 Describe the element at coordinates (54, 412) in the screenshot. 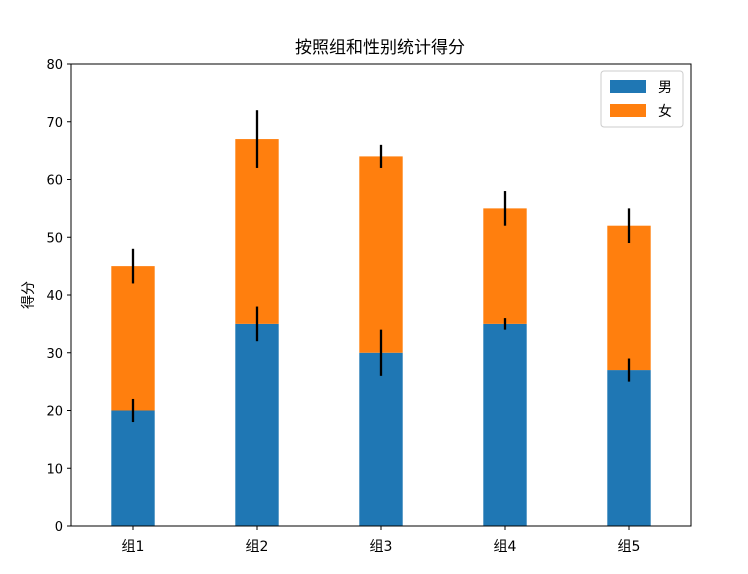

I see `y-tick-label: 20` at that location.